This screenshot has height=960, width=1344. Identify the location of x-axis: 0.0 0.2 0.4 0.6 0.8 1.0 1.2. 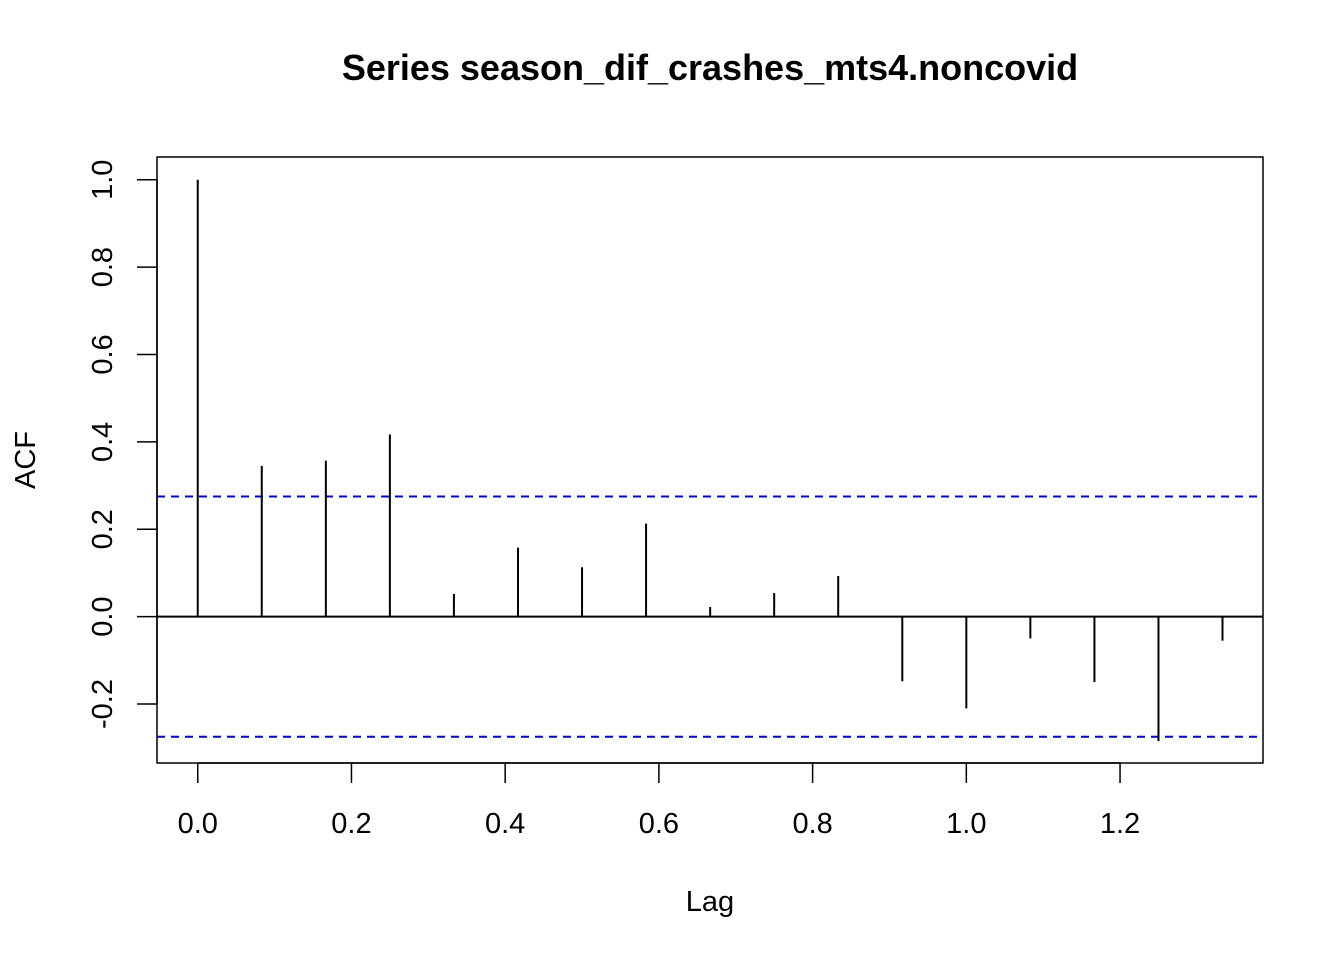
(659, 801).